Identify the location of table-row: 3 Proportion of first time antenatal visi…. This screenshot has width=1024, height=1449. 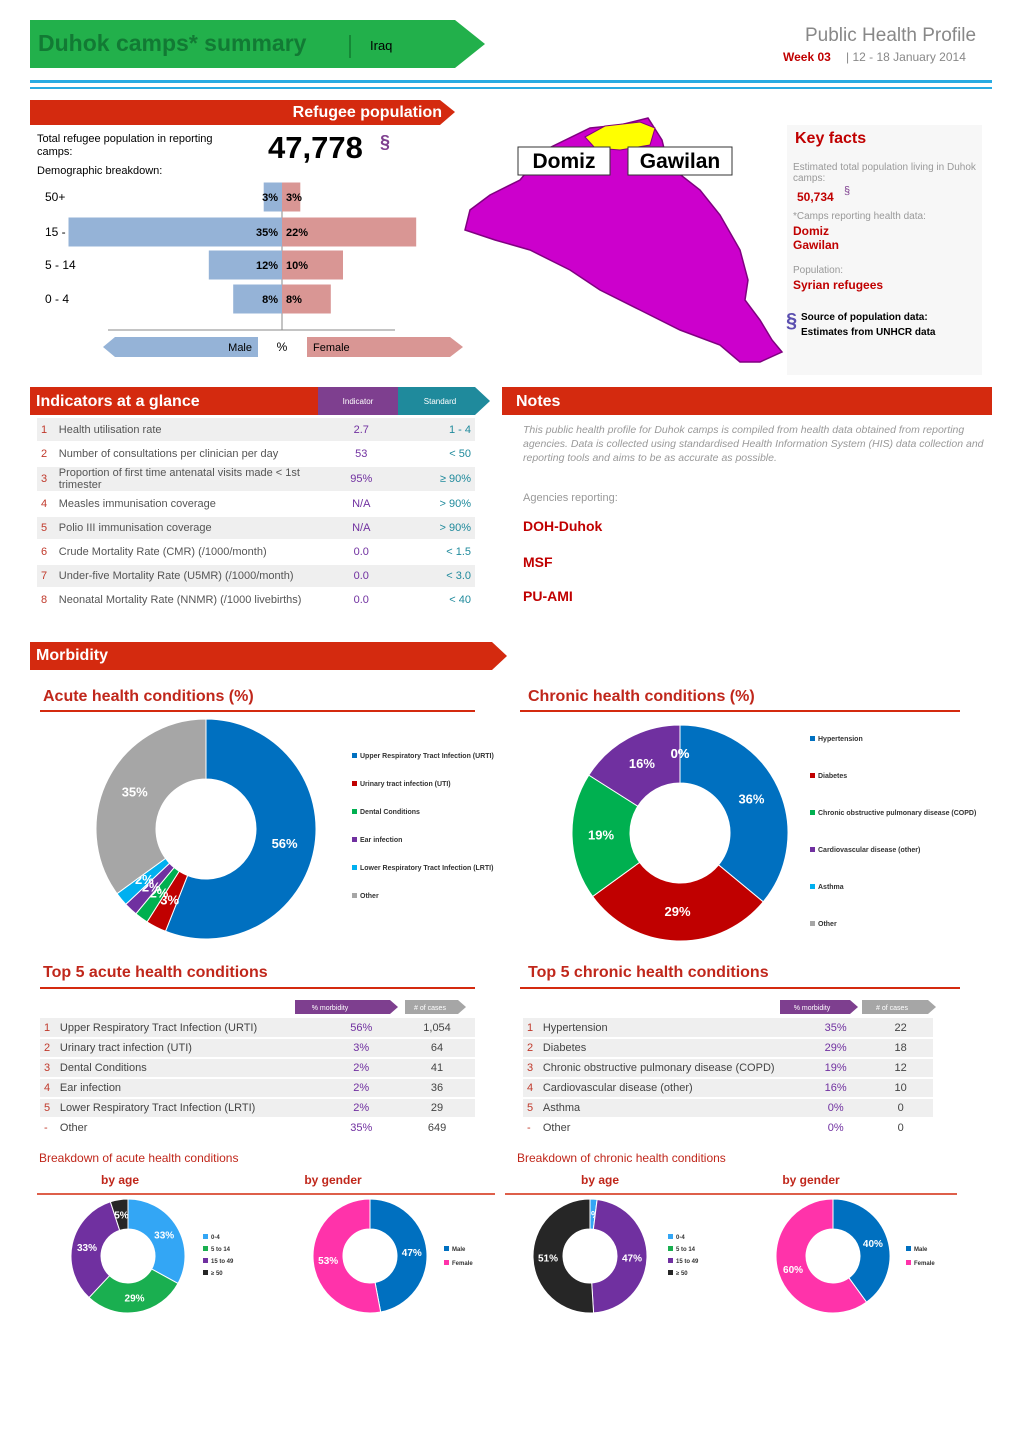
(256, 479).